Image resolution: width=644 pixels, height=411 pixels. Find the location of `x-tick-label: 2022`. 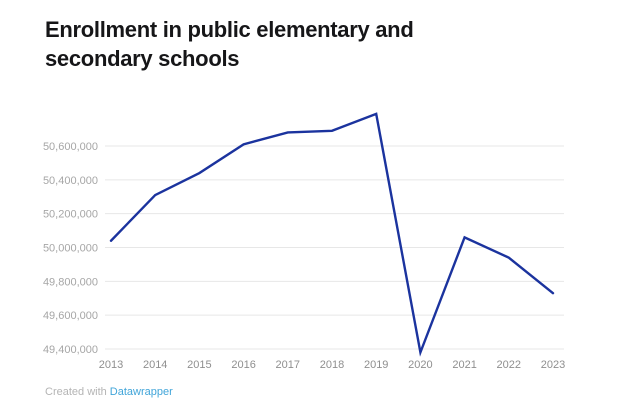

x-tick-label: 2022 is located at coordinates (509, 365).